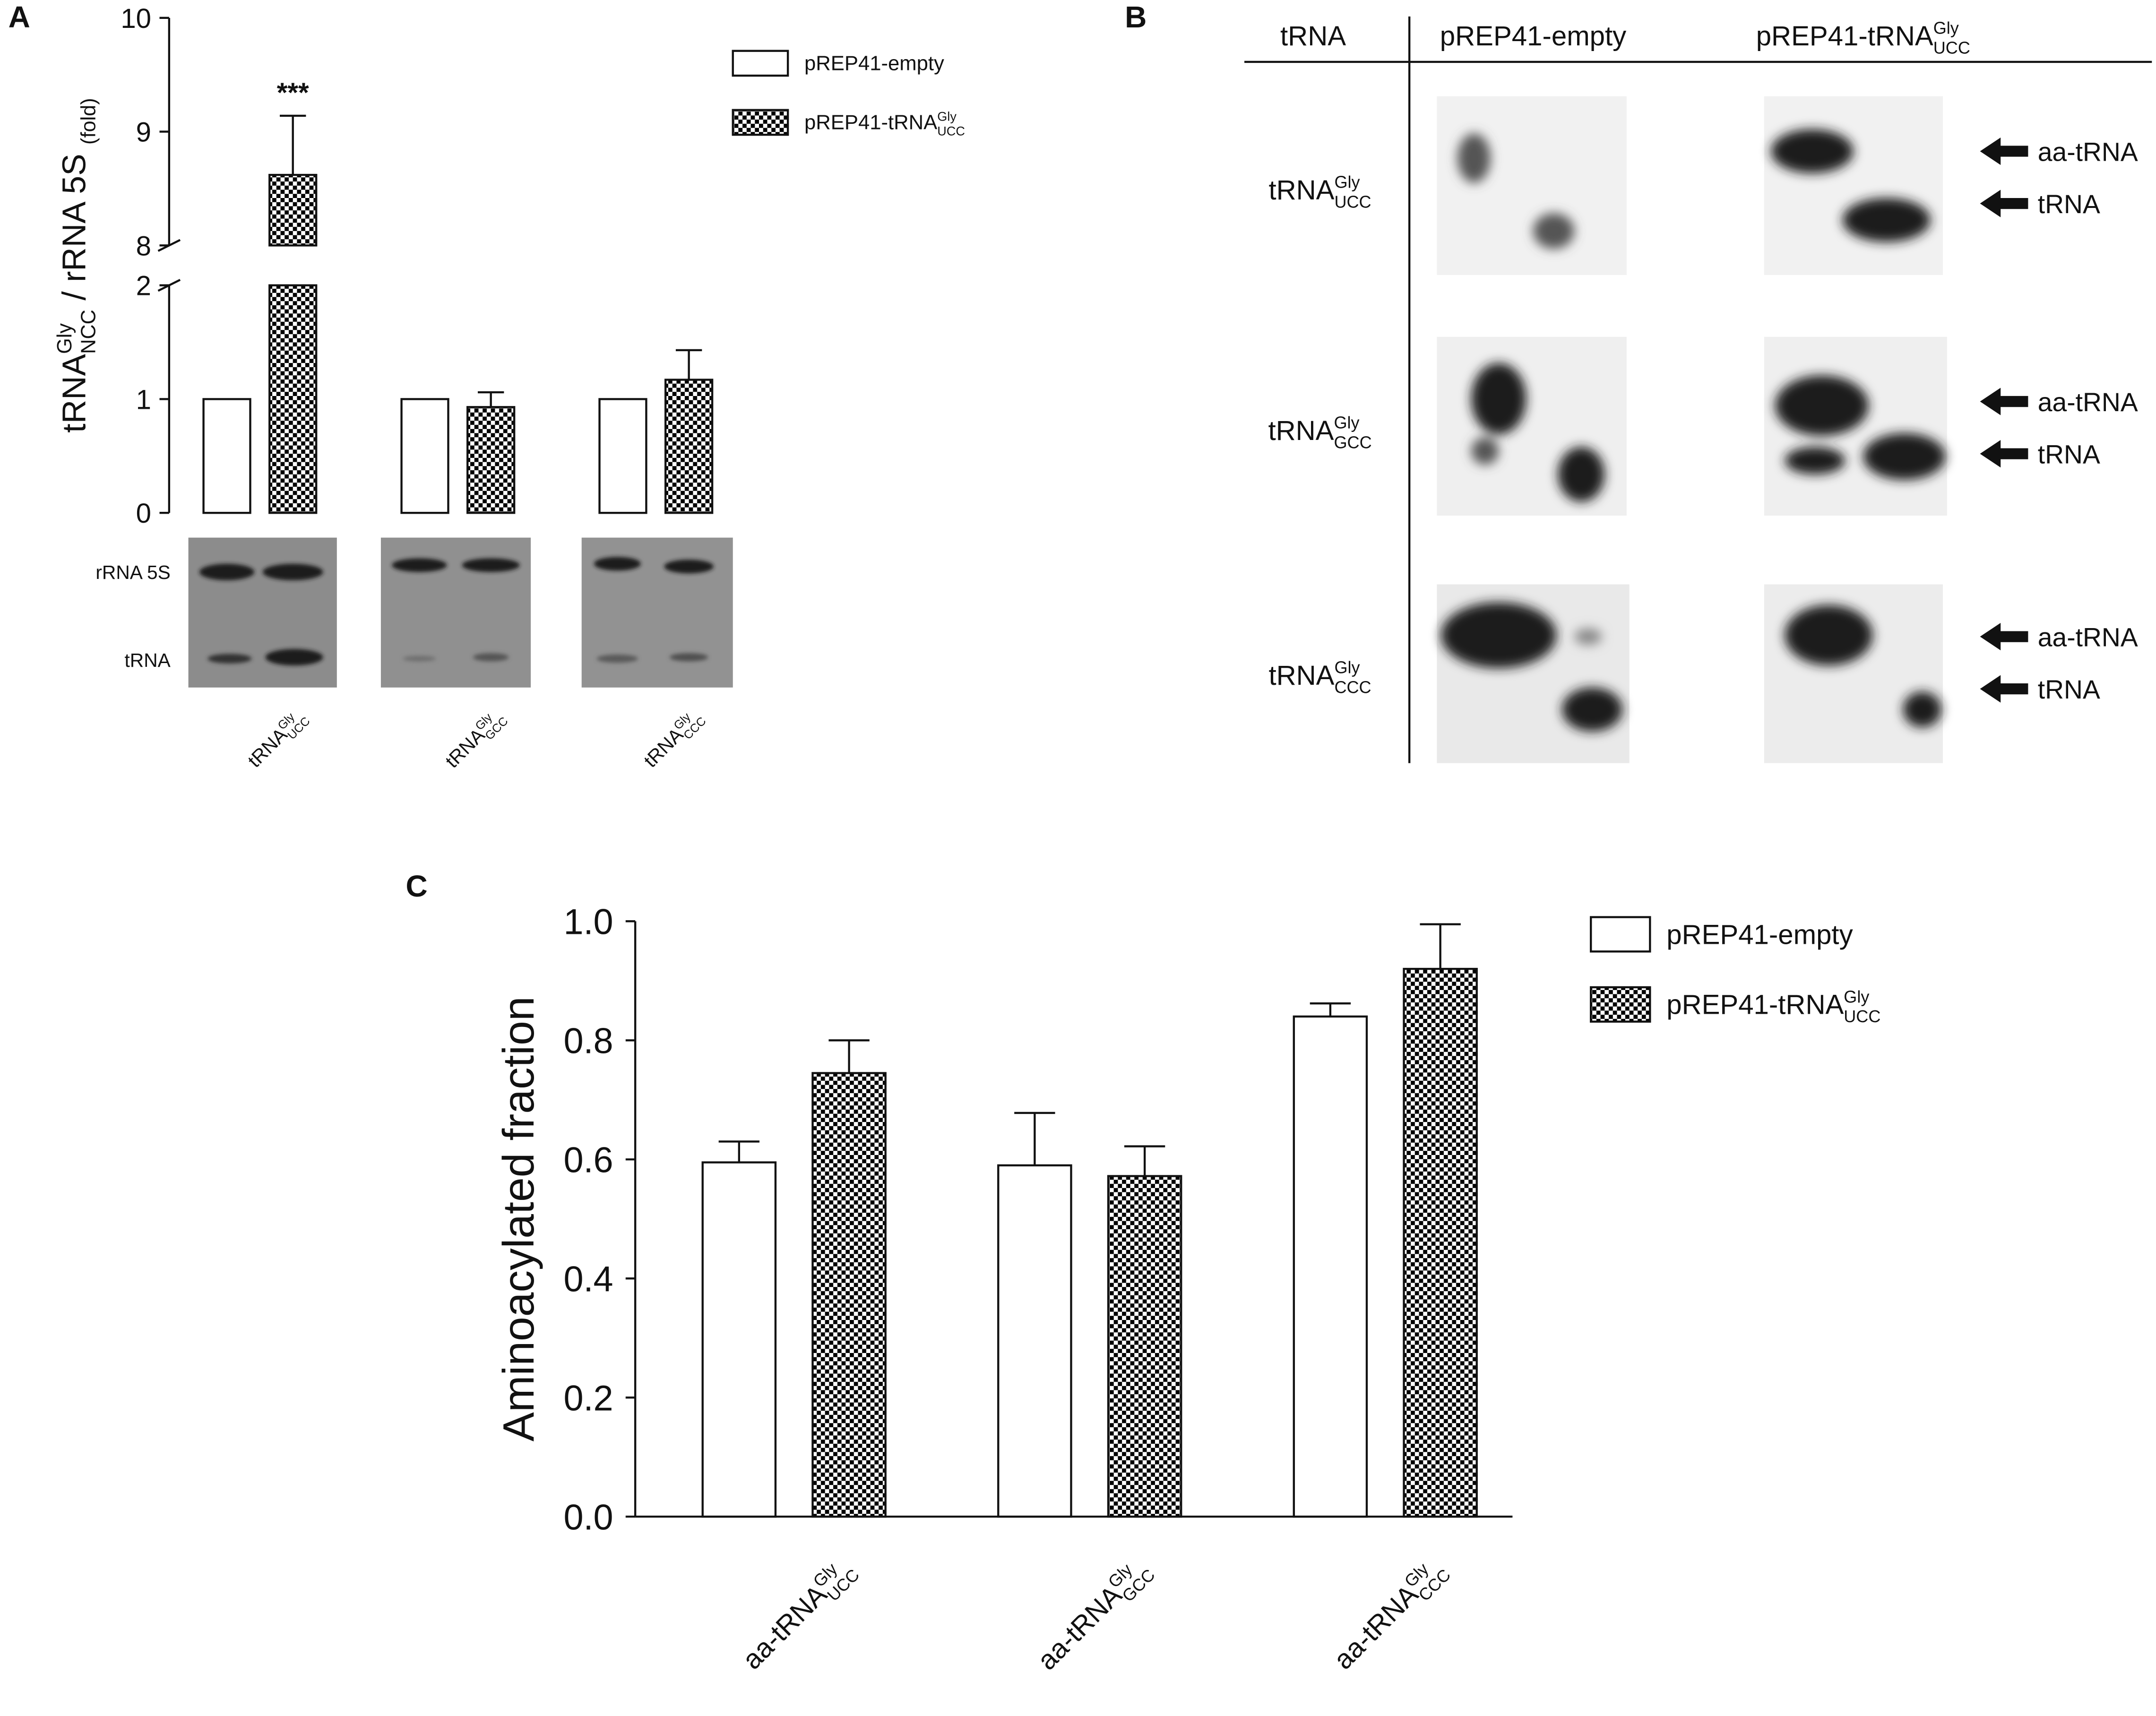  I want to click on x-tick-label: aa-tRNAGlyCCC, so click(1390, 1615).